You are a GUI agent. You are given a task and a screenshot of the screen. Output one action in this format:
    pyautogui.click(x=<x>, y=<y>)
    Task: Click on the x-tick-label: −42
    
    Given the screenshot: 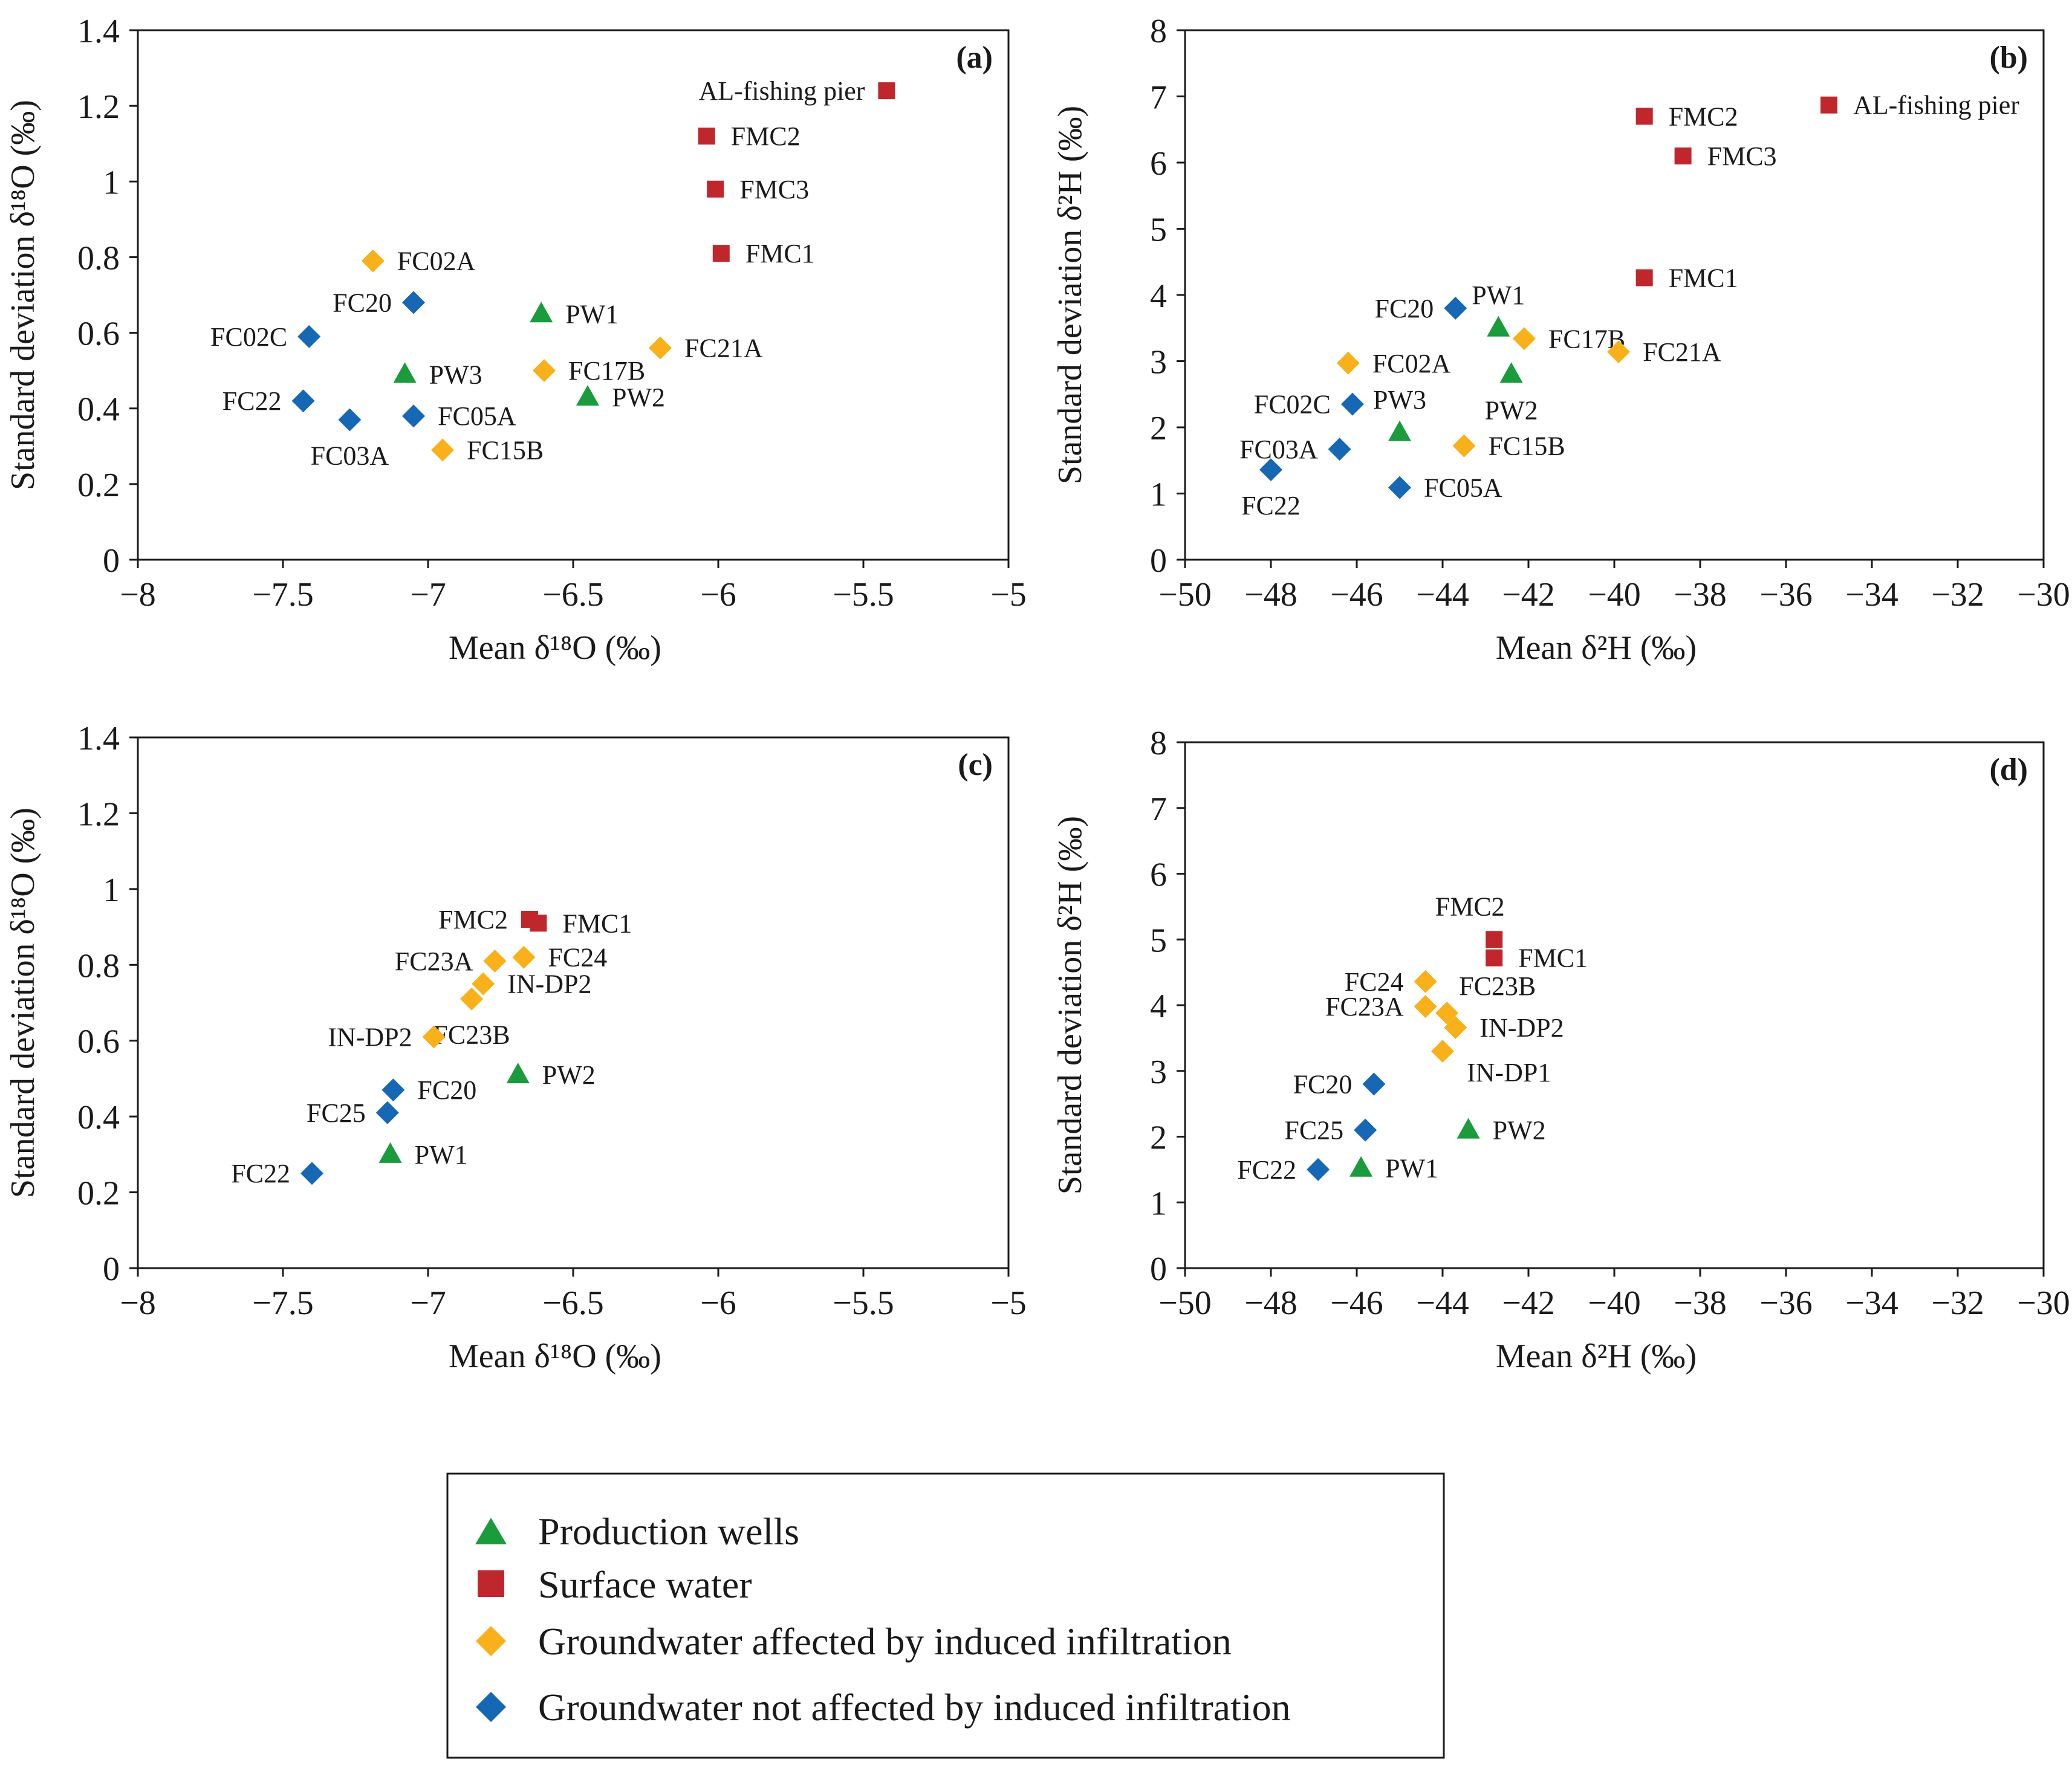 What is the action you would take?
    pyautogui.click(x=1529, y=595)
    